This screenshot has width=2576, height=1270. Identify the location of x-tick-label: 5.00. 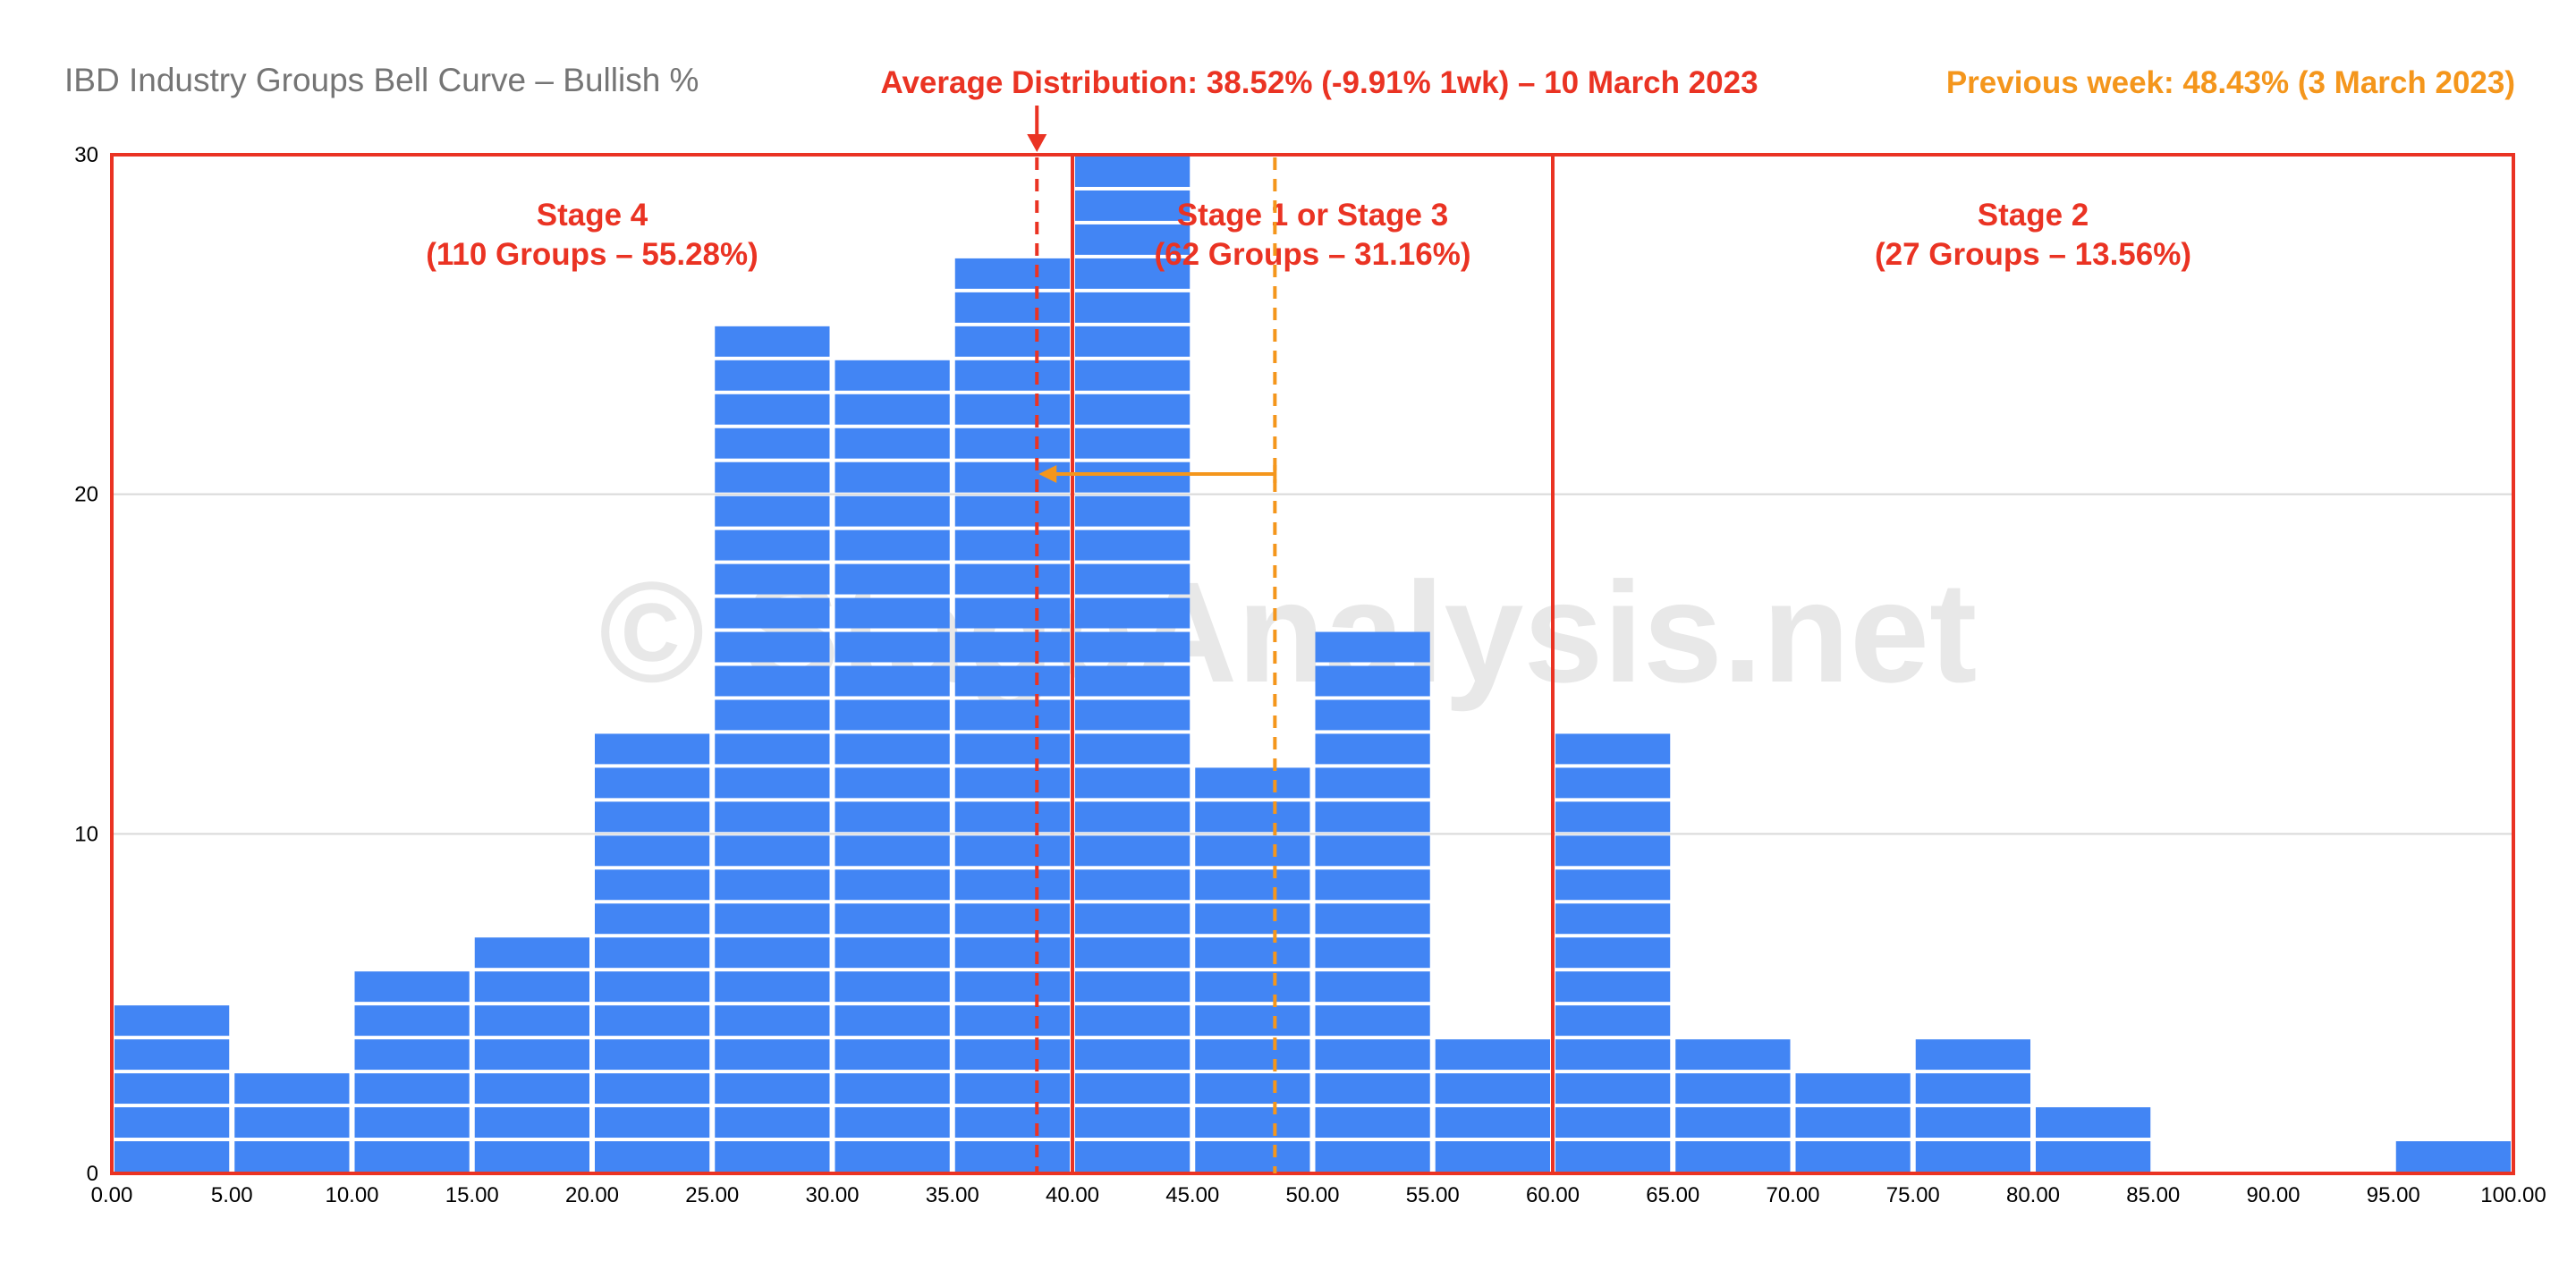
(232, 1195).